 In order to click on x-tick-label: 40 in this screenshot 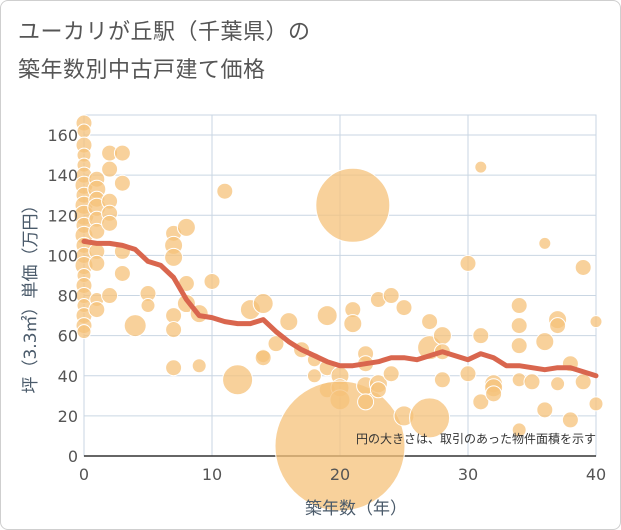, I will do `click(596, 474)`.